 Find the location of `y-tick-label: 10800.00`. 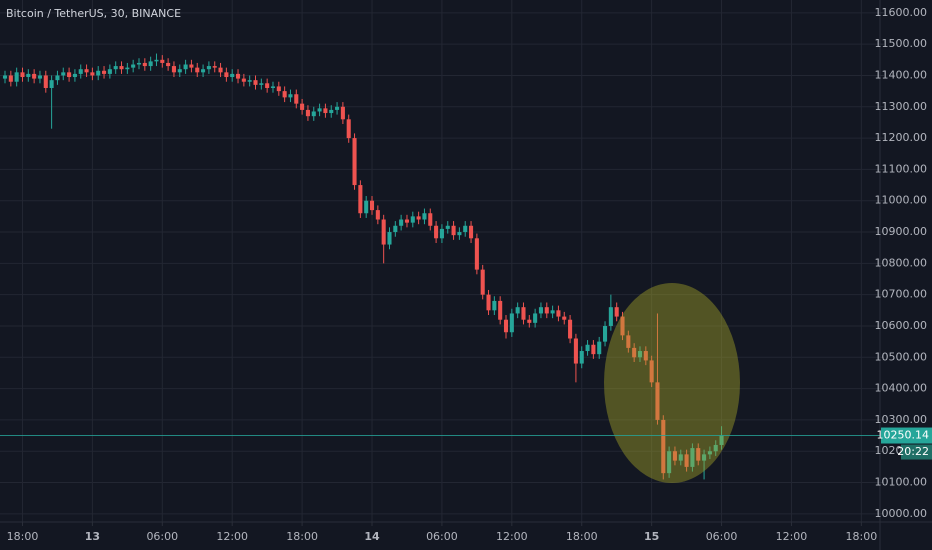

y-tick-label: 10800.00 is located at coordinates (901, 262).